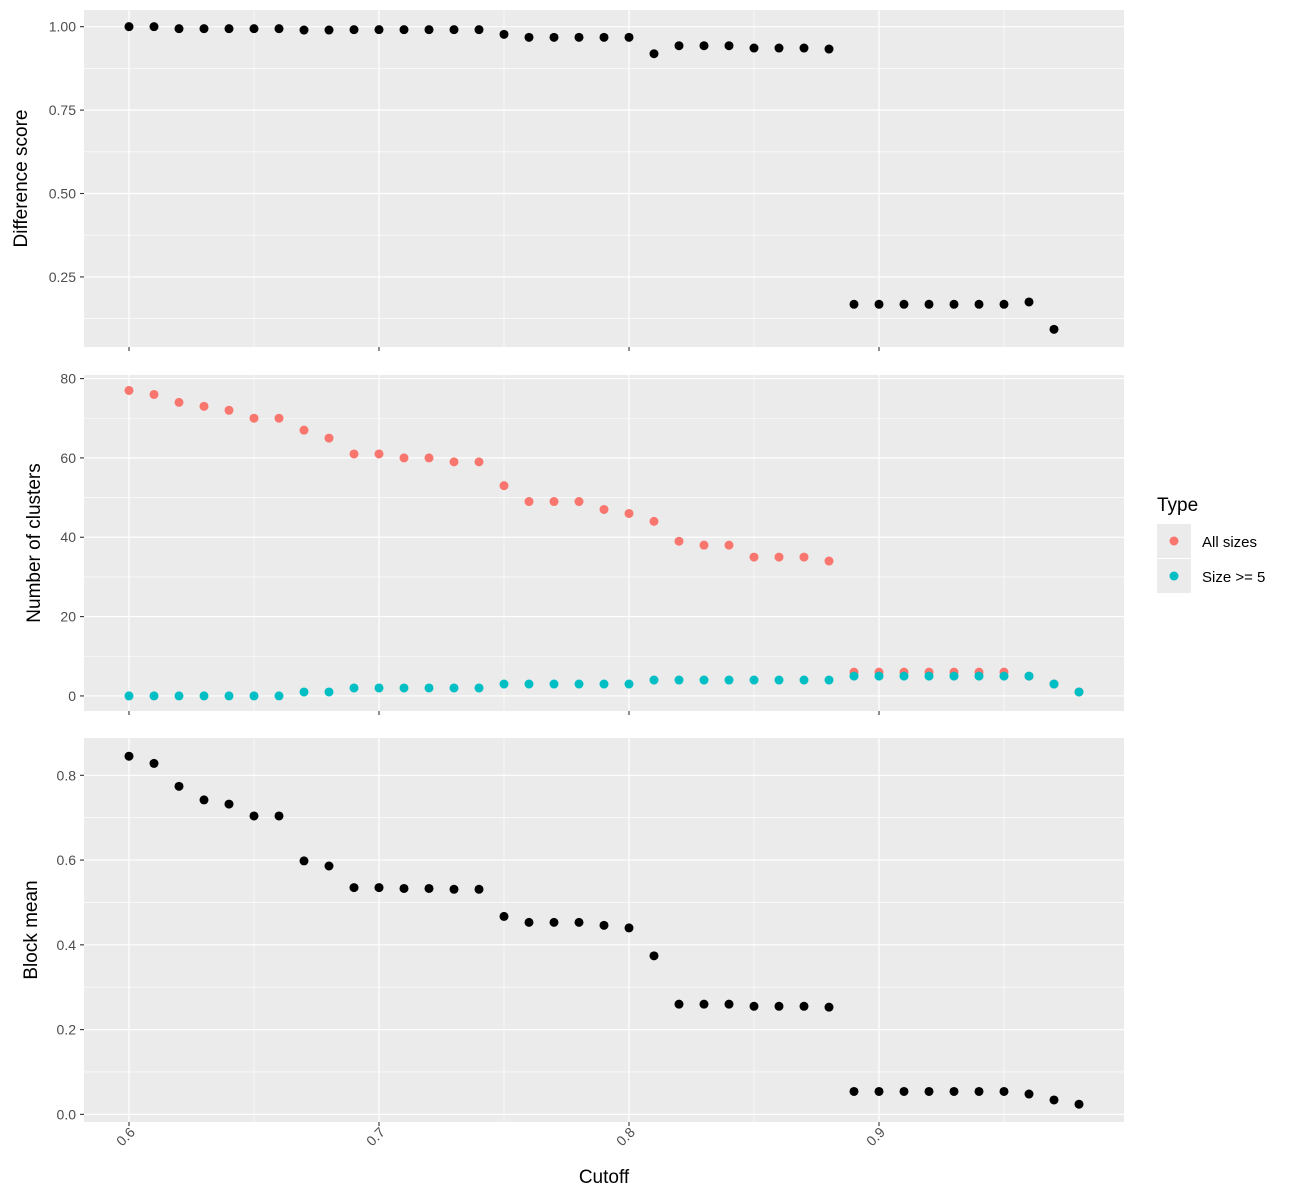  Describe the element at coordinates (68, 458) in the screenshot. I see `y-tick-label: 60` at that location.